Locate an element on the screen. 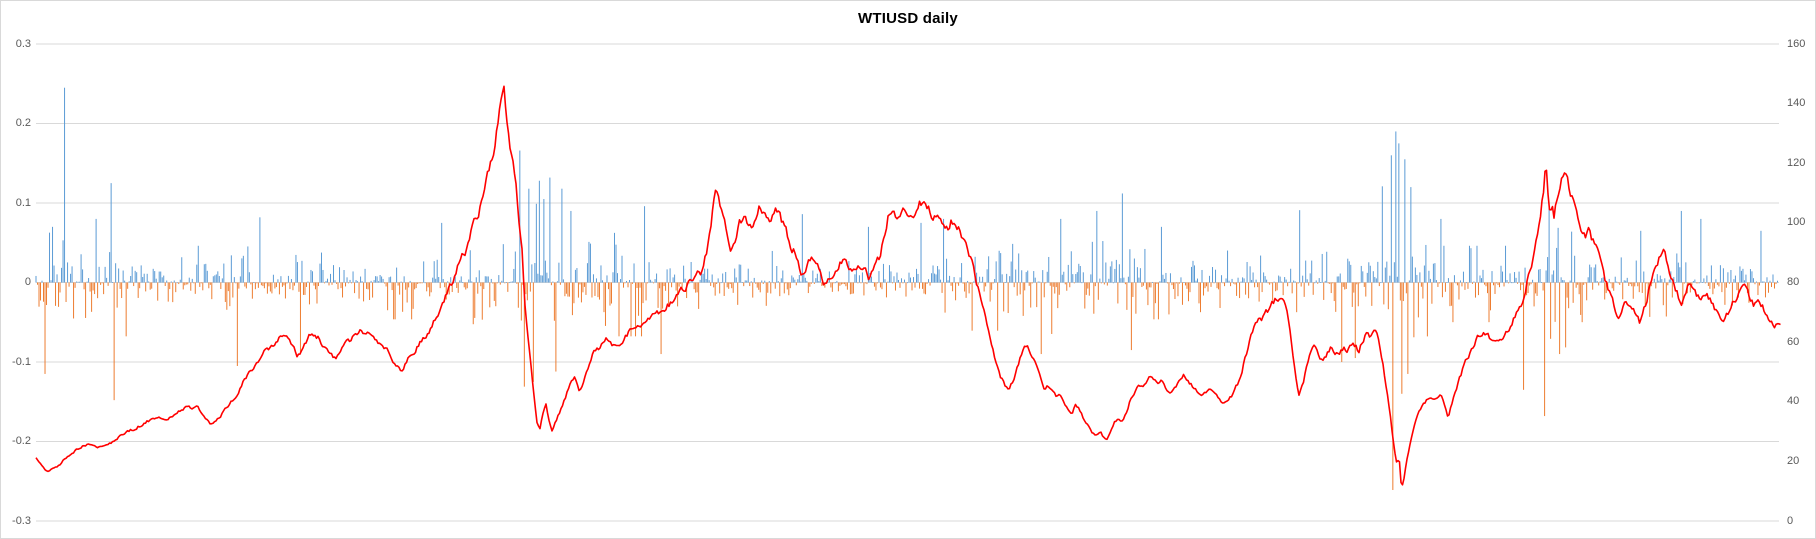 The image size is (1816, 539). y-axis-left-tick: 0.3 is located at coordinates (23, 44).